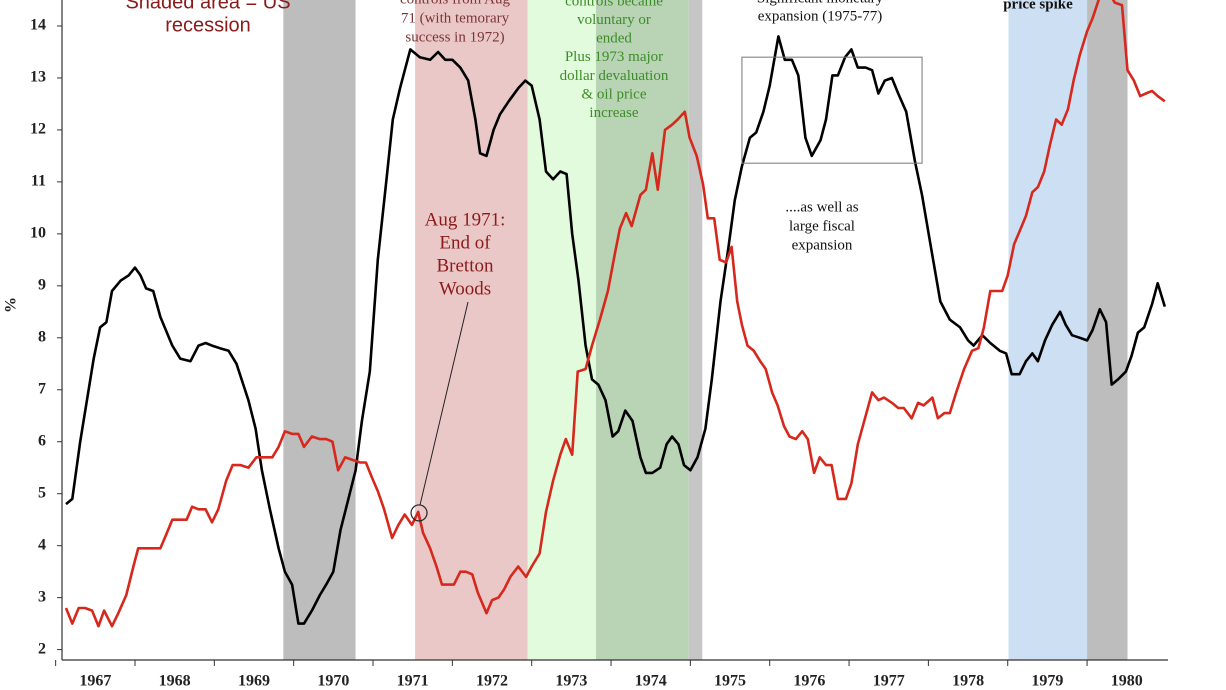 The width and height of the screenshot is (1226, 690). Describe the element at coordinates (613, 113) in the screenshot. I see `annotation-text: increase` at that location.